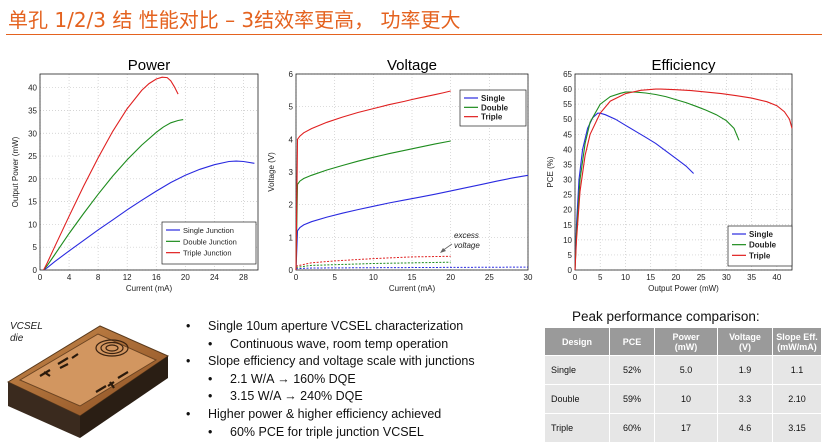 Image resolution: width=827 pixels, height=444 pixels. Describe the element at coordinates (26, 333) in the screenshot. I see `die-label: VCSEL die` at that location.